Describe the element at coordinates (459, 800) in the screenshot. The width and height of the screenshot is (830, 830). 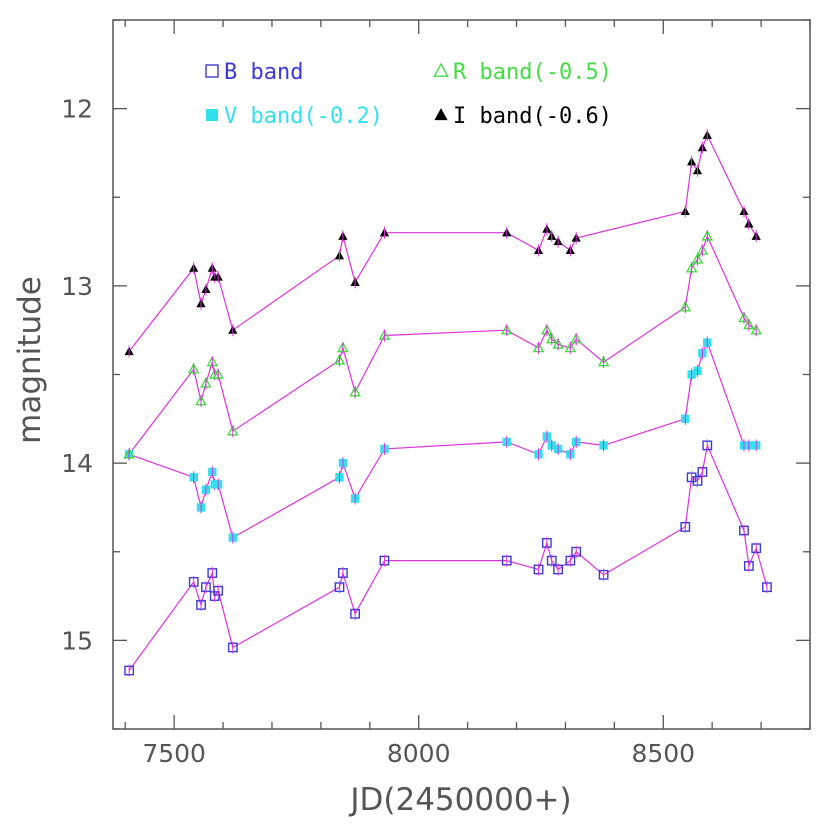
I see `x-axis-title: JD(2450000+)` at that location.